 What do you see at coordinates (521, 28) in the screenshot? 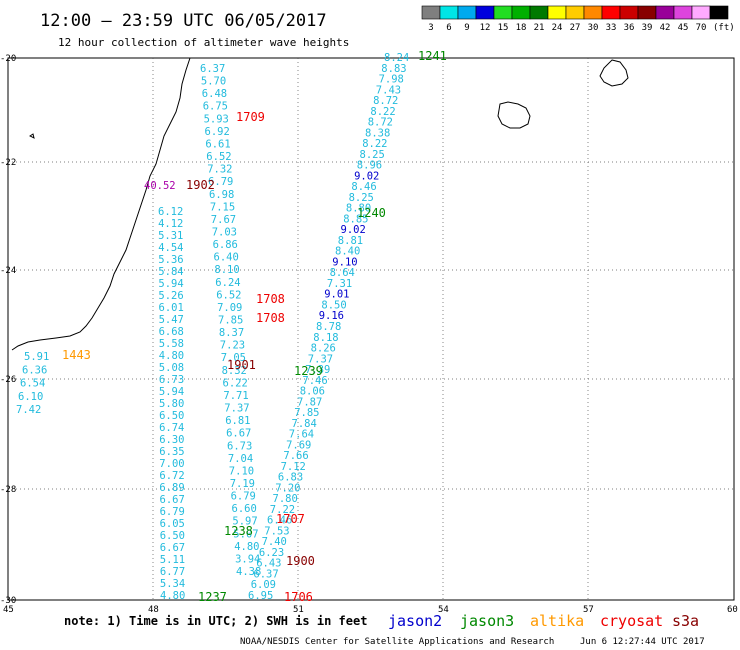
I see `legend-label: 18` at bounding box center [521, 28].